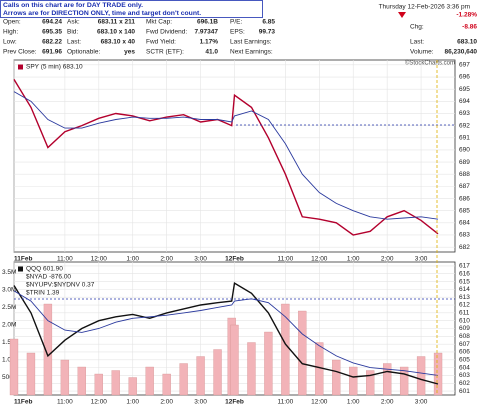  I want to click on quote-value: 41.0, so click(211, 52).